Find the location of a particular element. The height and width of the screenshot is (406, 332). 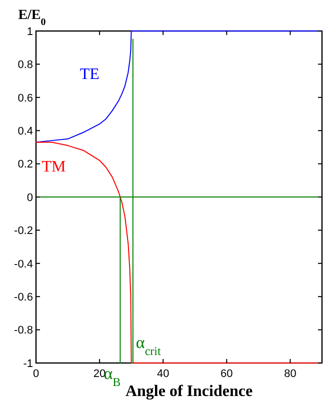

x-axis-title: Angle of Incidence is located at coordinates (189, 391).